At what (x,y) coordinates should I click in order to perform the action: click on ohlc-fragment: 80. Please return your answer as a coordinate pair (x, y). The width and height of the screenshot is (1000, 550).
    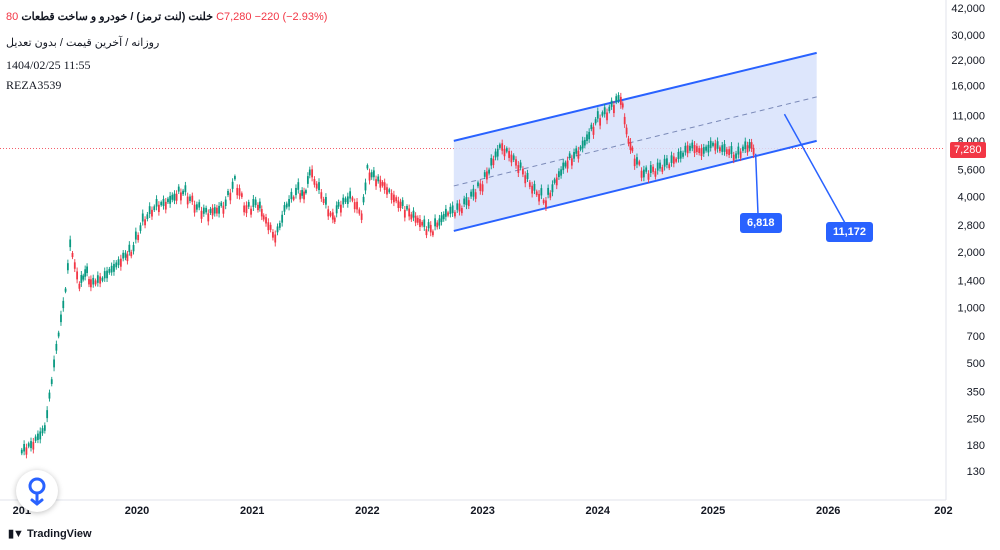
    Looking at the image, I should click on (12, 17).